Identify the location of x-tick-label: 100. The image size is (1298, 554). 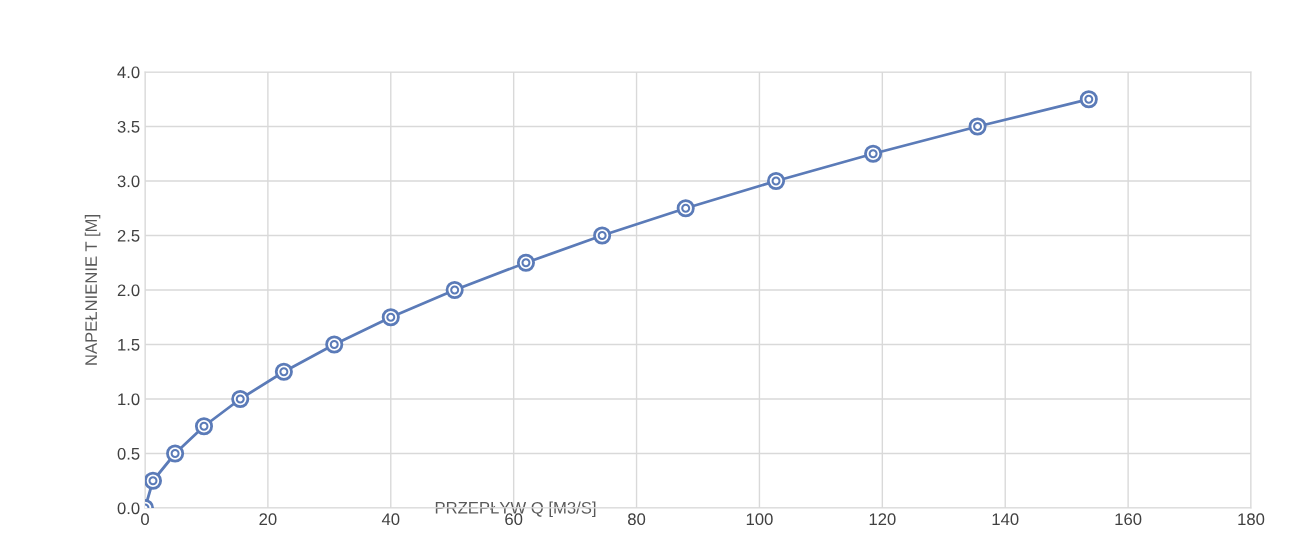
(759, 519).